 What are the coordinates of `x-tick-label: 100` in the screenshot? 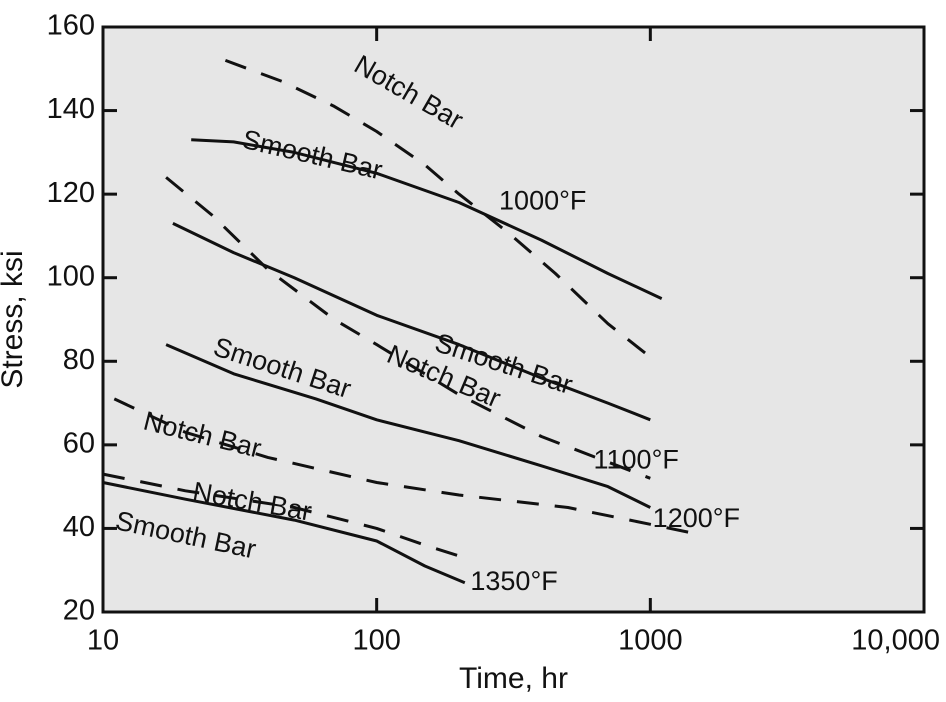 It's located at (376, 641).